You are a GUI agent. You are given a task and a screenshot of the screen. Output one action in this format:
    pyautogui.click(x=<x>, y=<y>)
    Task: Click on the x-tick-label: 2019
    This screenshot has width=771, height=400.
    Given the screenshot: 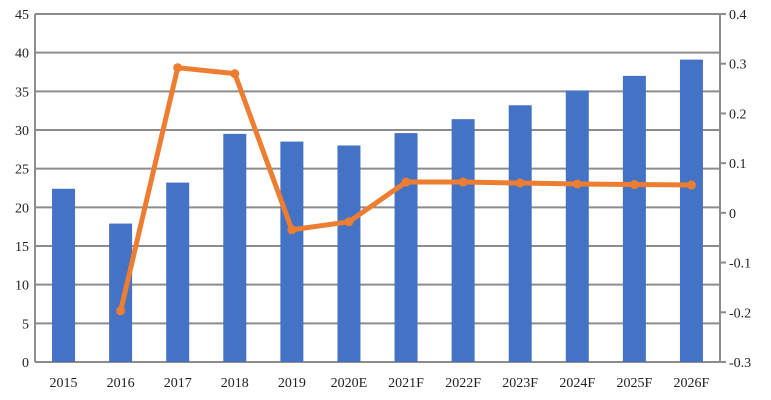 What is the action you would take?
    pyautogui.click(x=292, y=383)
    